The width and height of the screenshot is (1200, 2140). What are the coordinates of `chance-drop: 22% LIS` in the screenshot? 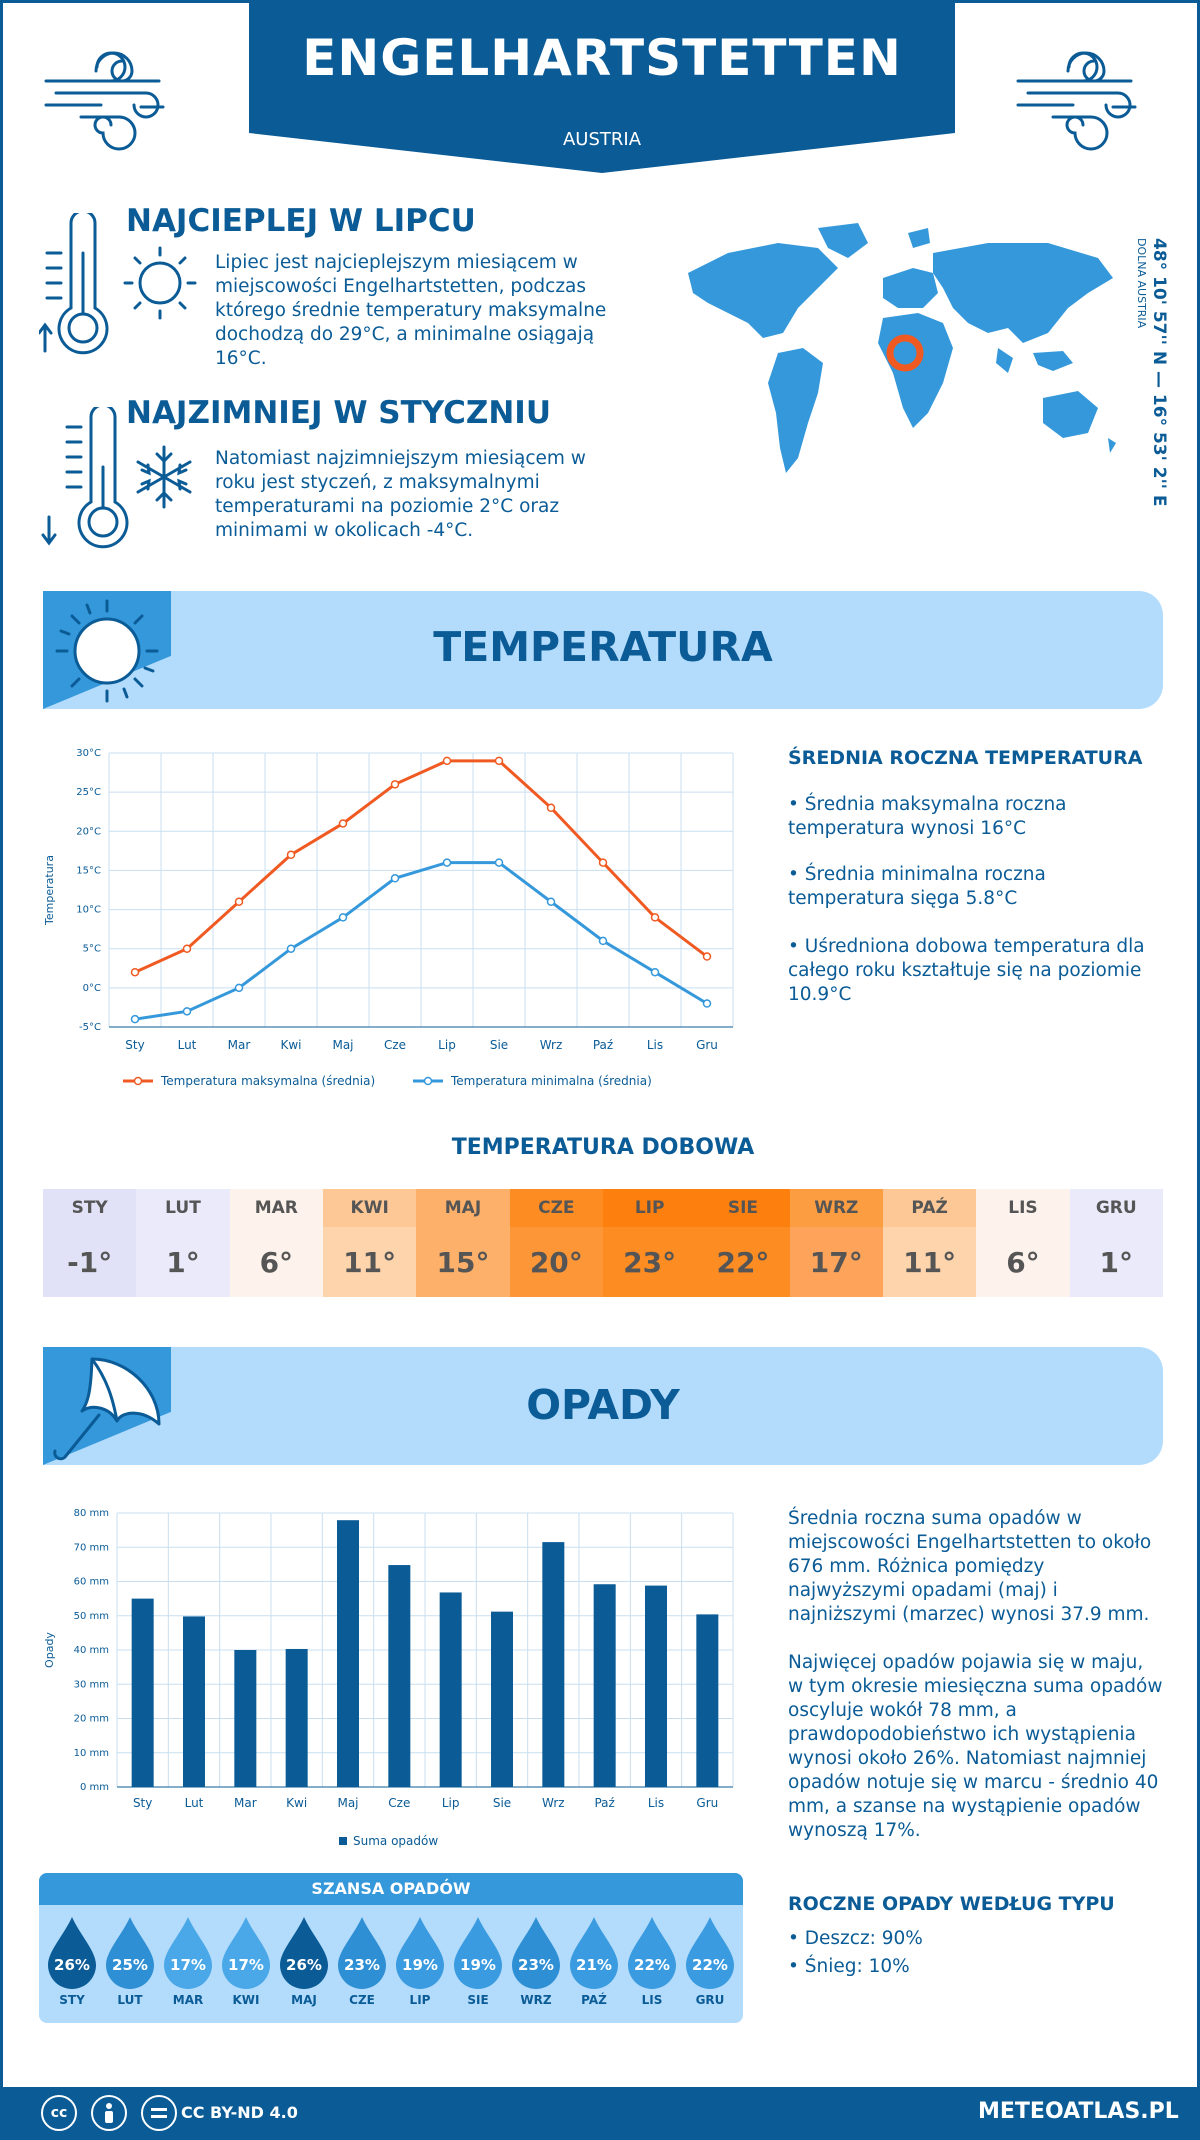 It's located at (652, 1961).